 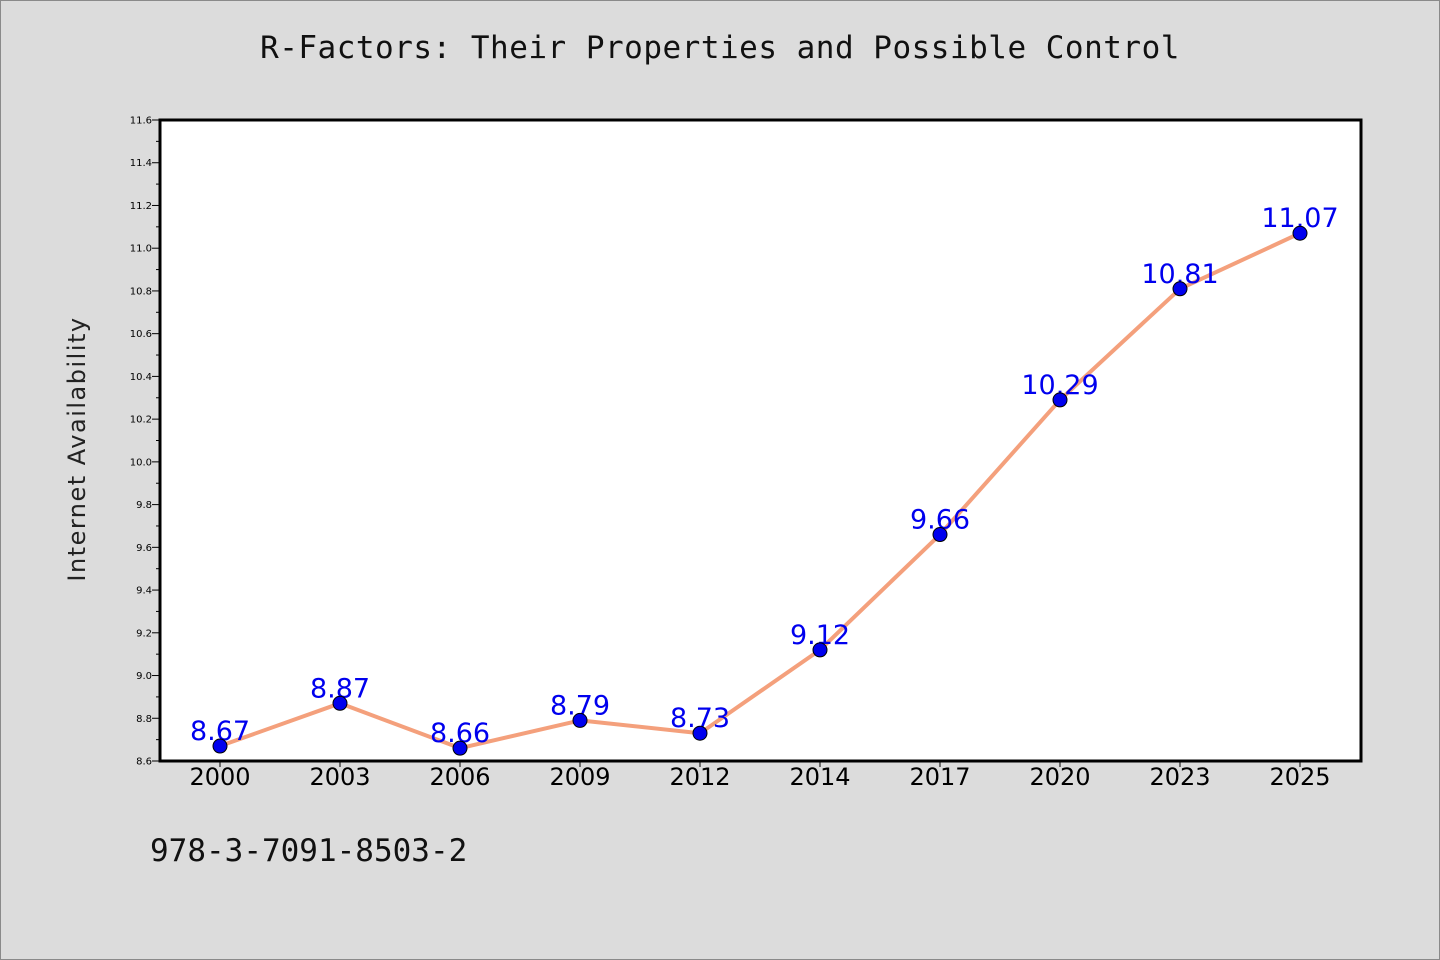 I want to click on x-tick-label: 2017, so click(x=939, y=777).